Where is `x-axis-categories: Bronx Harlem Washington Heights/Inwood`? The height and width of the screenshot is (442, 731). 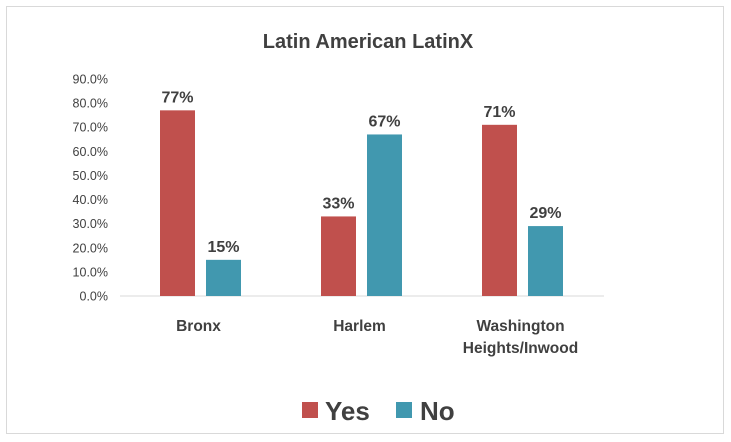
x-axis-categories: Bronx Harlem Washington Heights/Inwood is located at coordinates (377, 337).